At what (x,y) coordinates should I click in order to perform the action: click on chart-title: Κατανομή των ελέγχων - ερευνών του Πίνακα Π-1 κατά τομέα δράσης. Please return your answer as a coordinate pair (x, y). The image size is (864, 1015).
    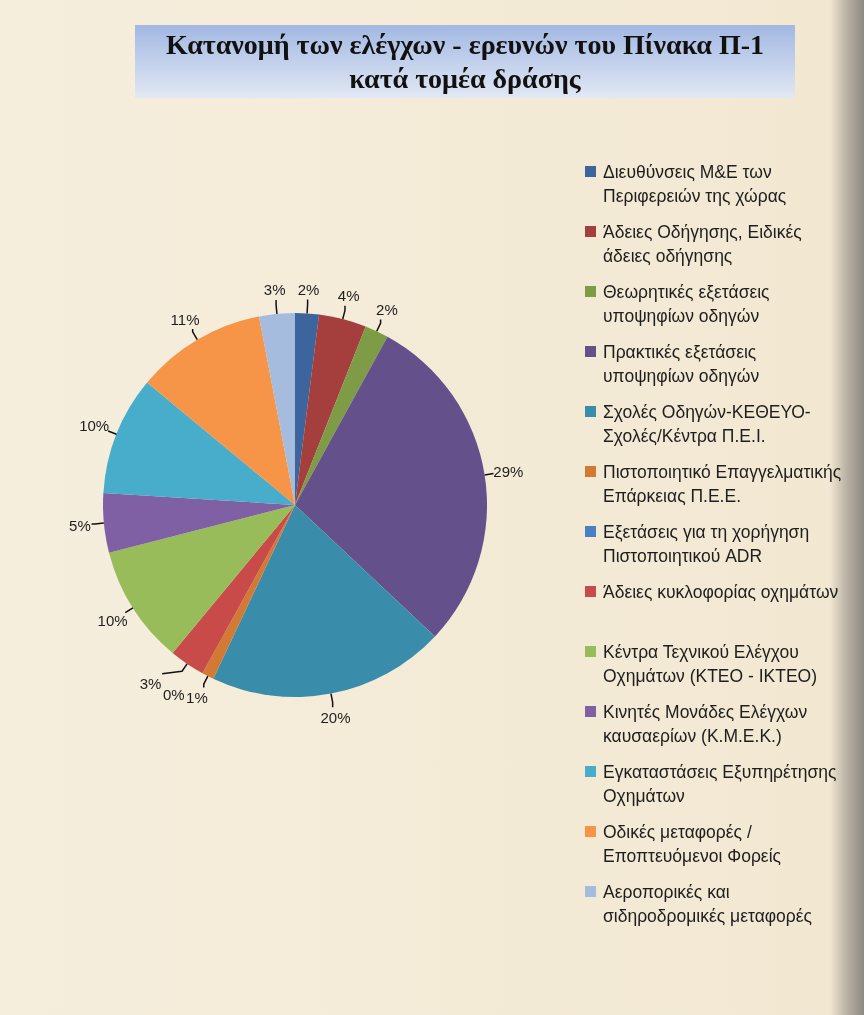
    Looking at the image, I should click on (465, 61).